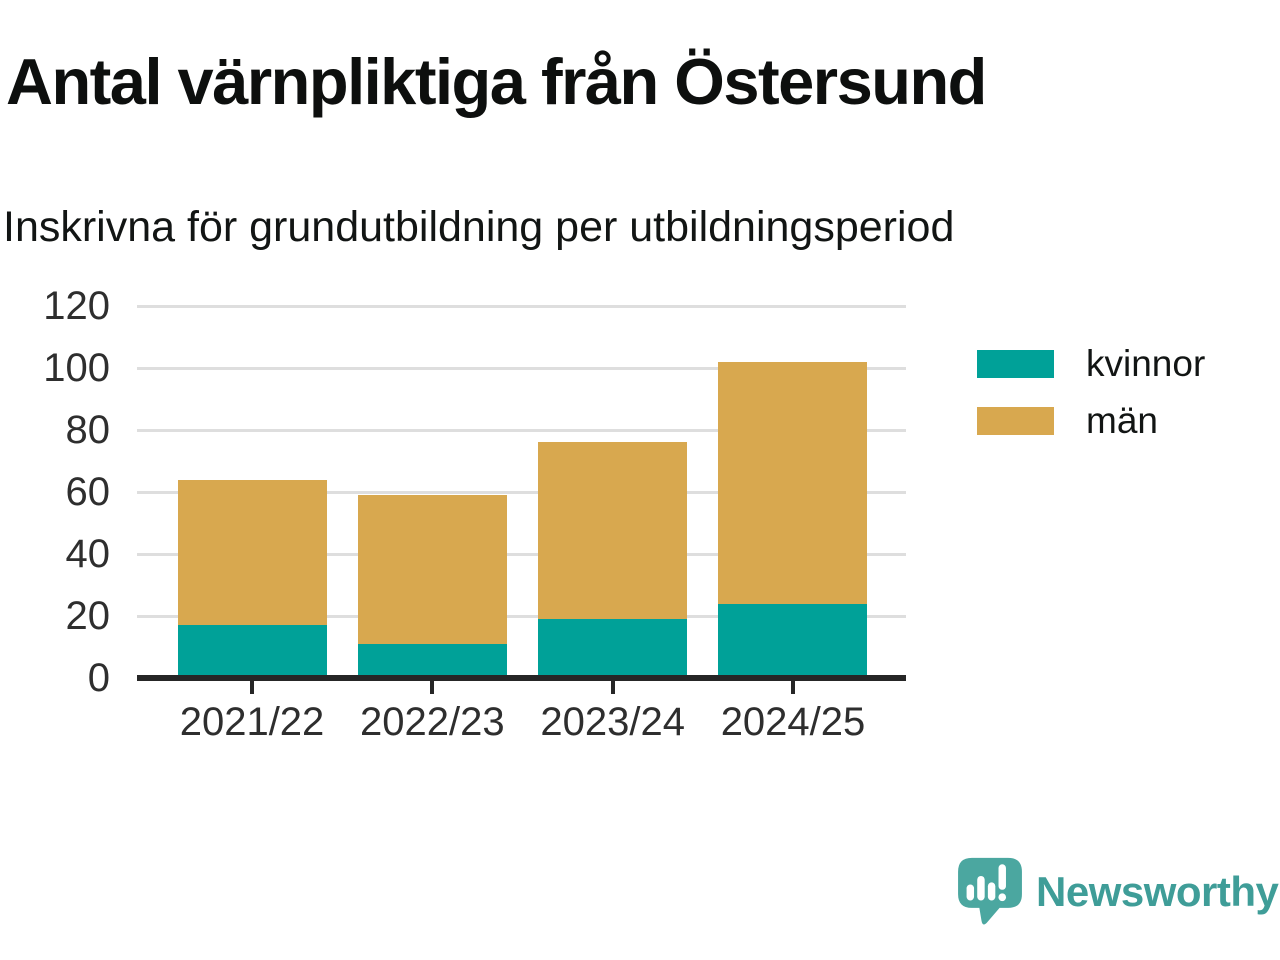 The height and width of the screenshot is (960, 1280). Describe the element at coordinates (1015, 421) in the screenshot. I see `legend-swatch-män` at that location.